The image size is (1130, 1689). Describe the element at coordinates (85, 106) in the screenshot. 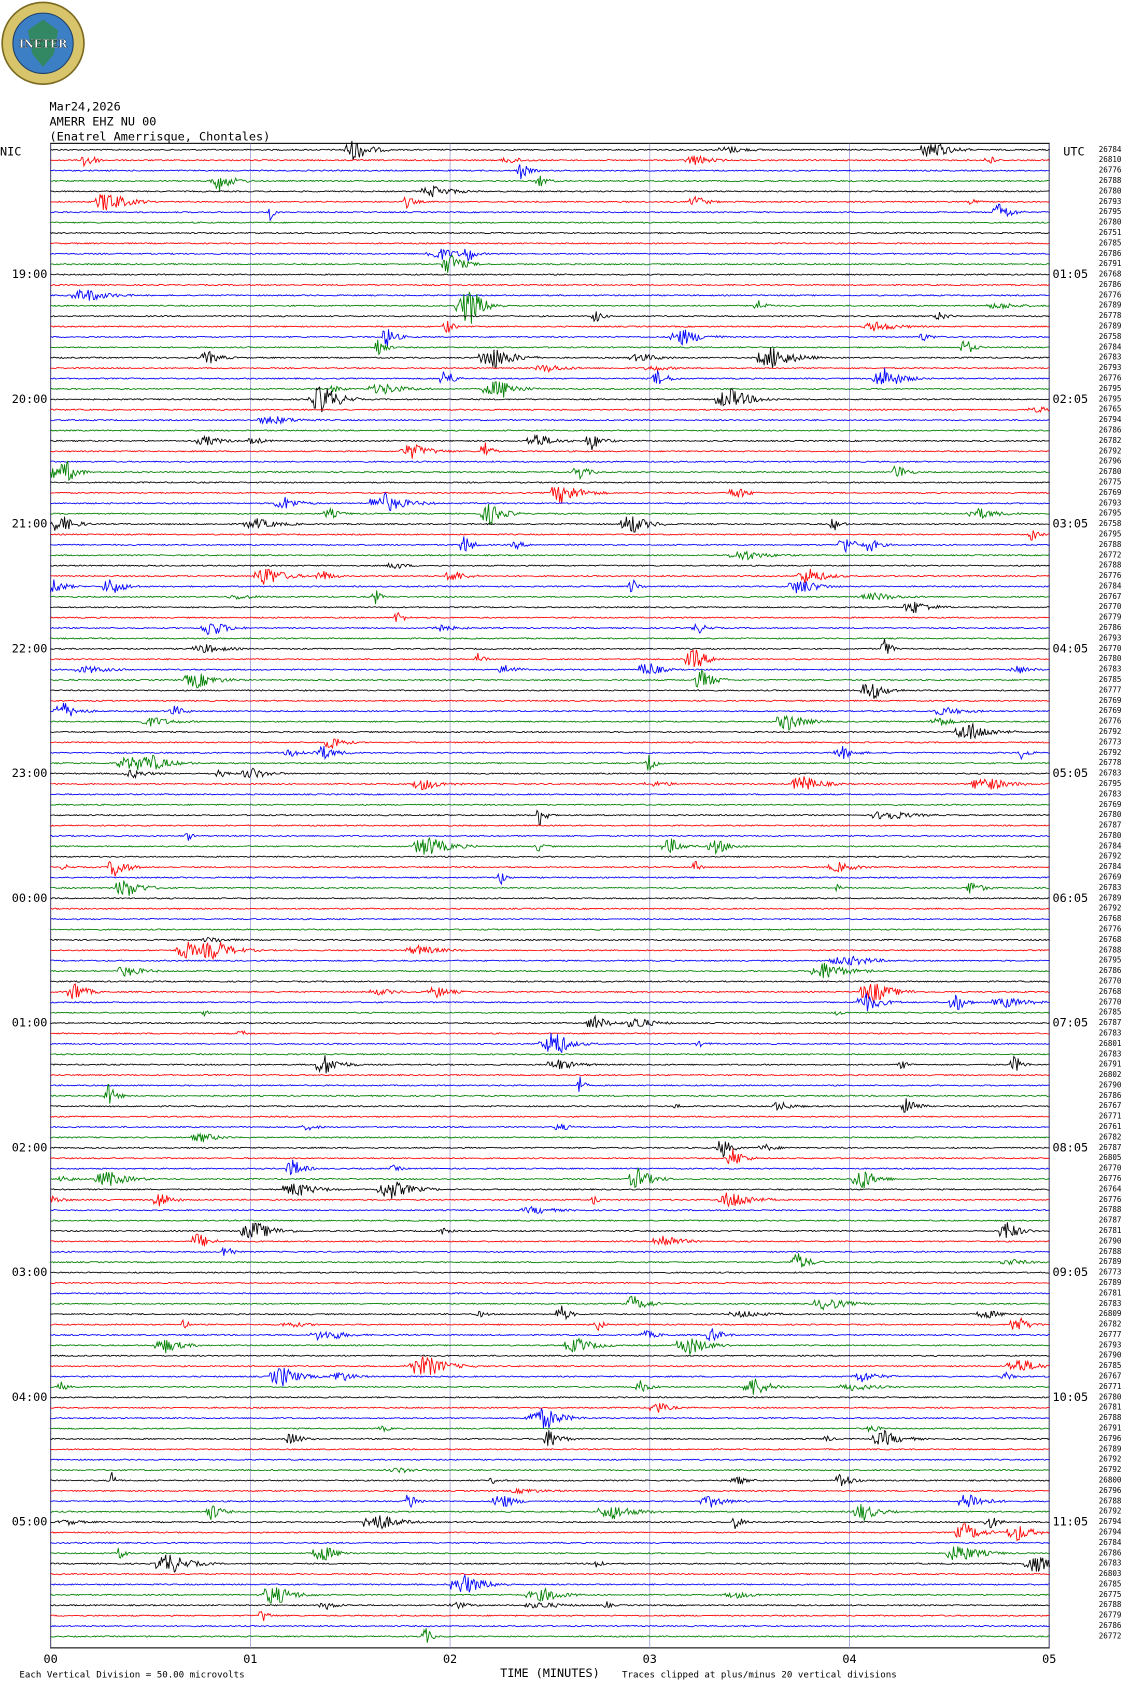

I see `date: Mar24,2026` at that location.